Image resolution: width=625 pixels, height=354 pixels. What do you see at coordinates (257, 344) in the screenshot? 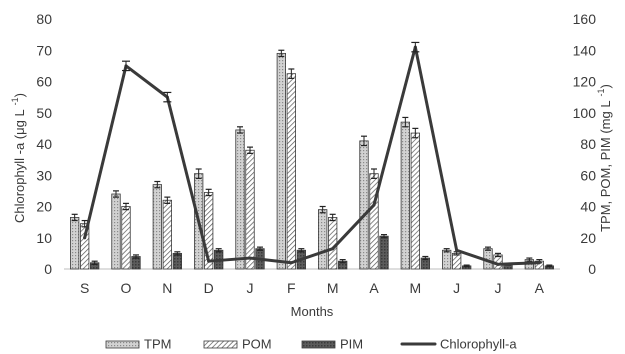
I see `legend-label-pom: POM` at bounding box center [257, 344].